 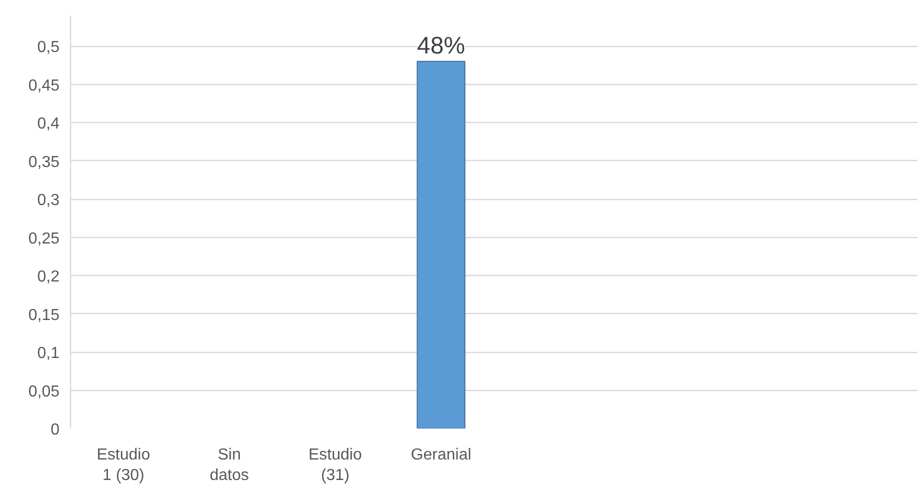 What do you see at coordinates (48, 201) in the screenshot?
I see `y-tick-label: 0,3` at bounding box center [48, 201].